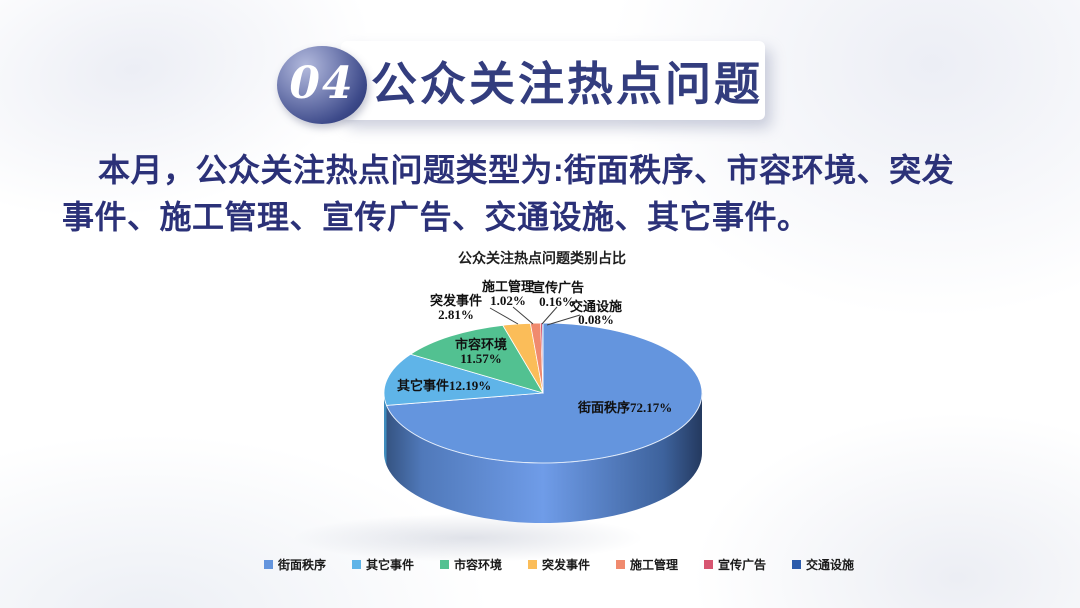  What do you see at coordinates (477, 565) in the screenshot?
I see `legend-label: 市容环境` at bounding box center [477, 565].